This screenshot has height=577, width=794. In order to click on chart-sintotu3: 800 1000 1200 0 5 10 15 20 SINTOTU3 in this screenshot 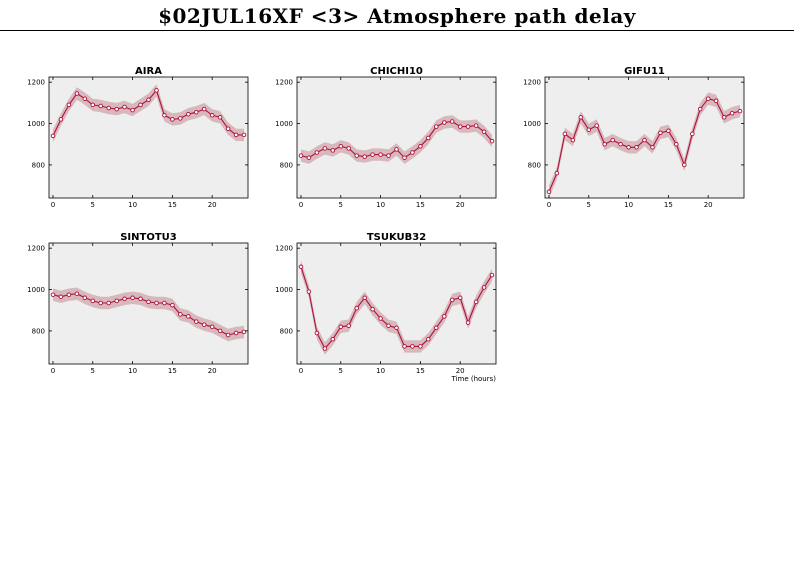, I will do `click(138, 303)`.